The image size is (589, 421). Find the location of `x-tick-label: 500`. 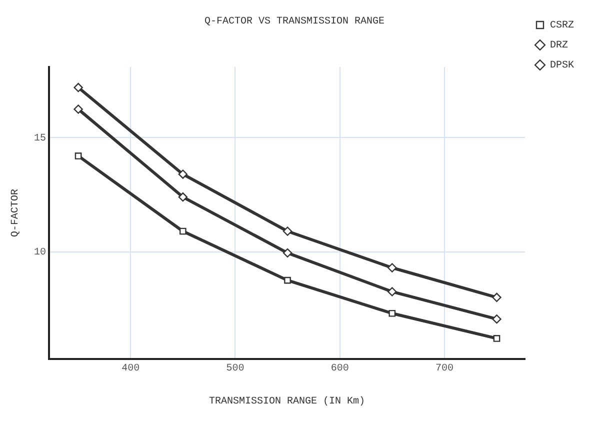

x-tick-label: 500 is located at coordinates (235, 369).